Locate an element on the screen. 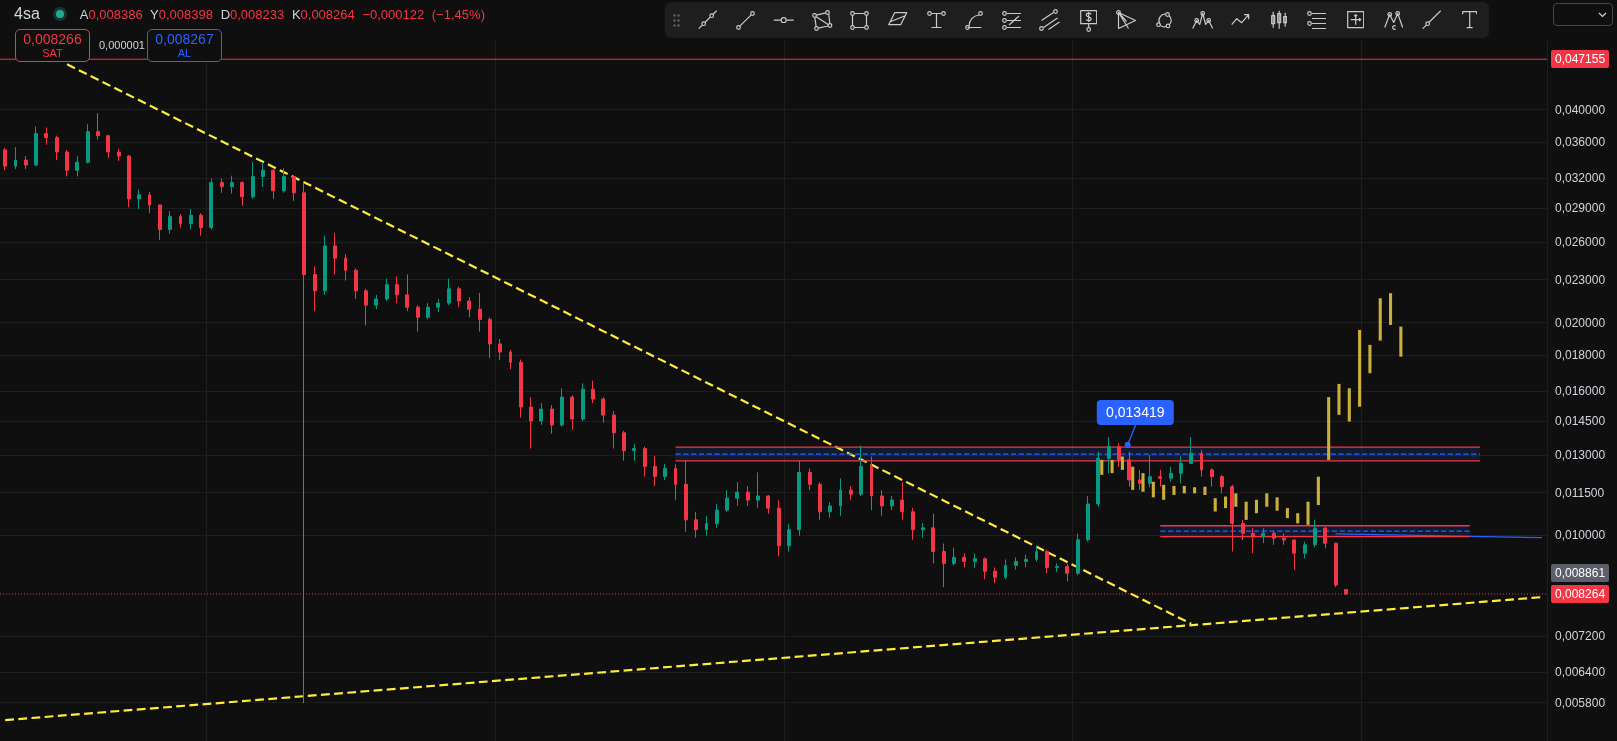  ref-line-label: 0,008264 is located at coordinates (1580, 593).